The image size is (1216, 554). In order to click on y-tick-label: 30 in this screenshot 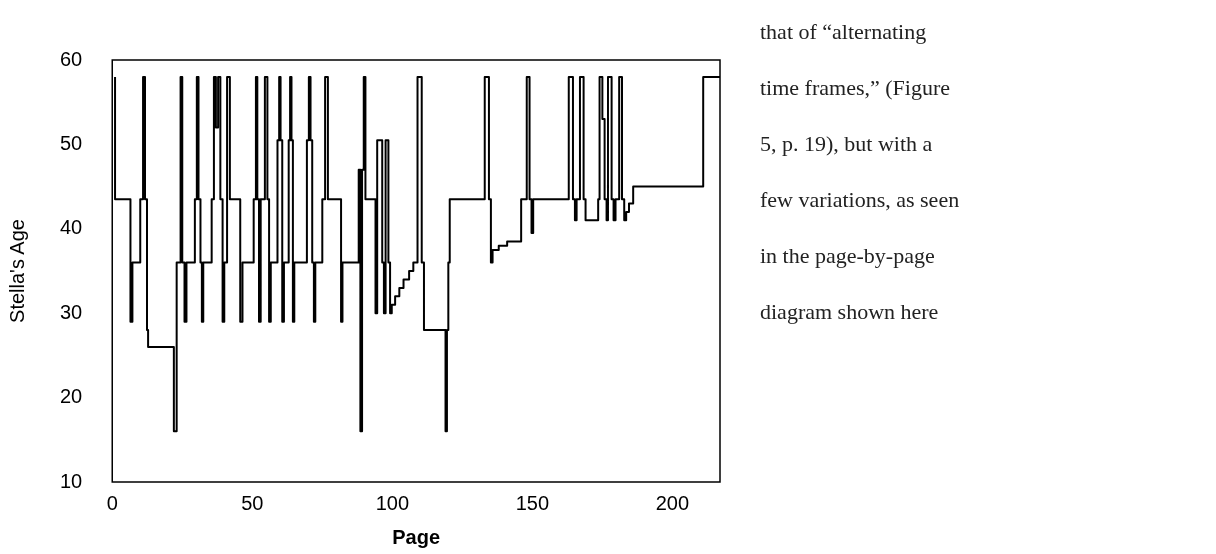, I will do `click(71, 311)`.